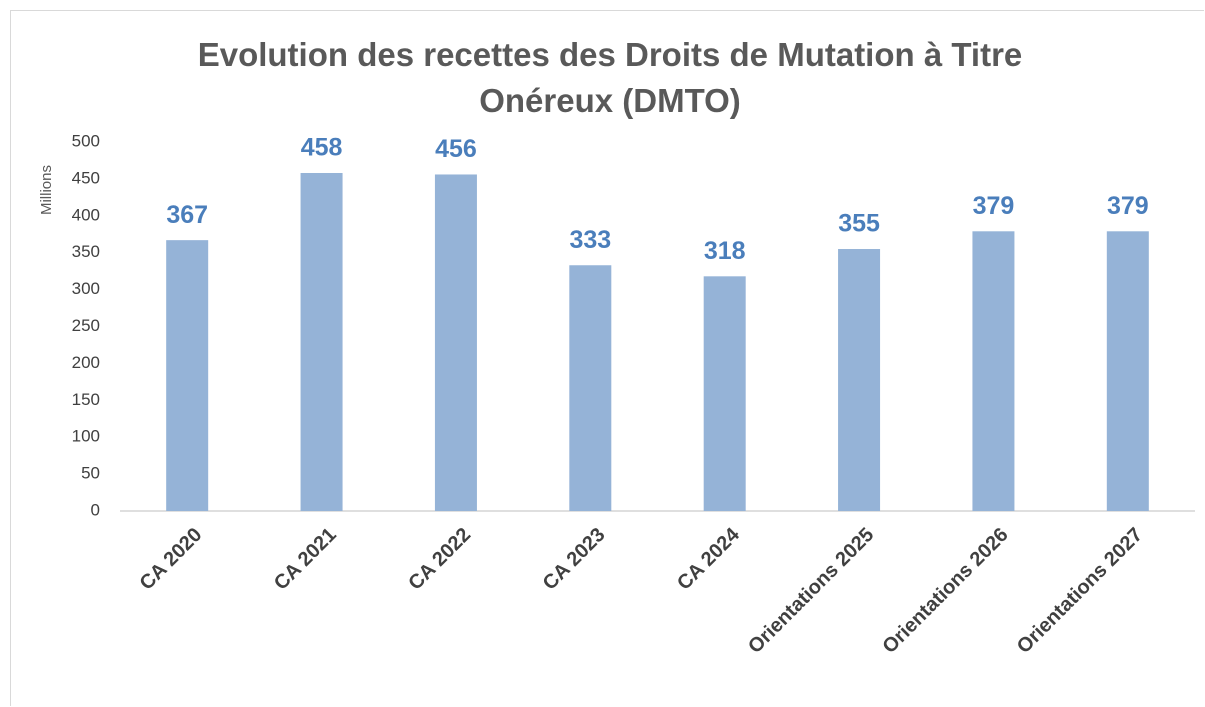 The width and height of the screenshot is (1205, 707). I want to click on x-tick-label: CA 2024, so click(708, 558).